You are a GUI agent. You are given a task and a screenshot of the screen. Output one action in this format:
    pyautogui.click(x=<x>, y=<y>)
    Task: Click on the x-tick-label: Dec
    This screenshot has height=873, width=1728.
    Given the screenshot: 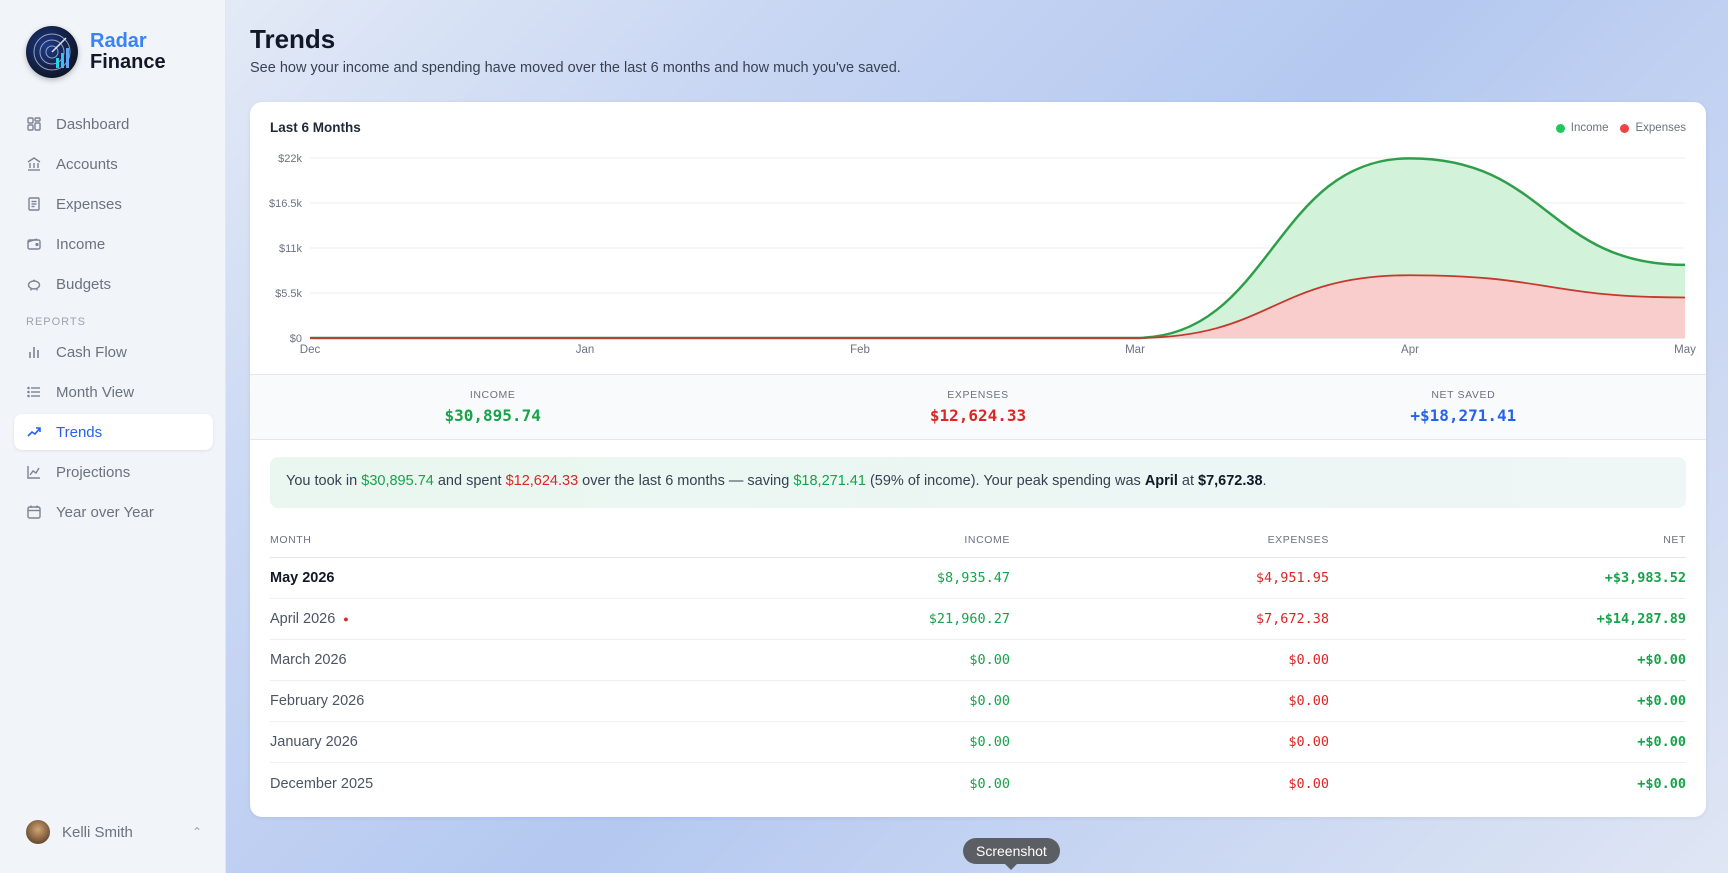 What is the action you would take?
    pyautogui.click(x=310, y=350)
    